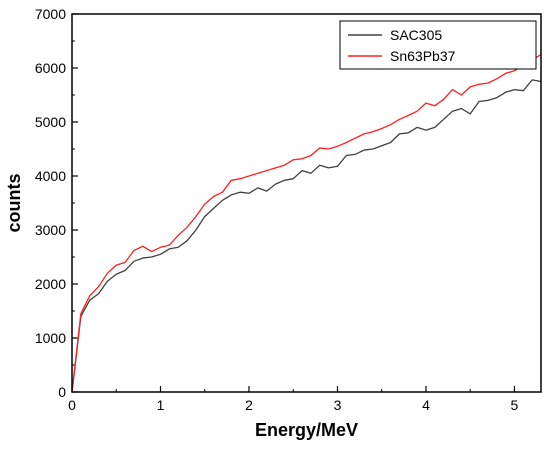 The image size is (550, 450). What do you see at coordinates (423, 56) in the screenshot?
I see `legend-label-sn63pb37: Sn63Pb37` at bounding box center [423, 56].